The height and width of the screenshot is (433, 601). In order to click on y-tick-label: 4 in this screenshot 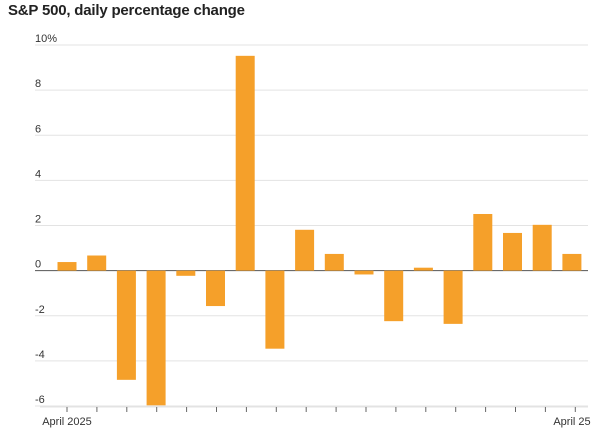, I will do `click(38, 174)`.